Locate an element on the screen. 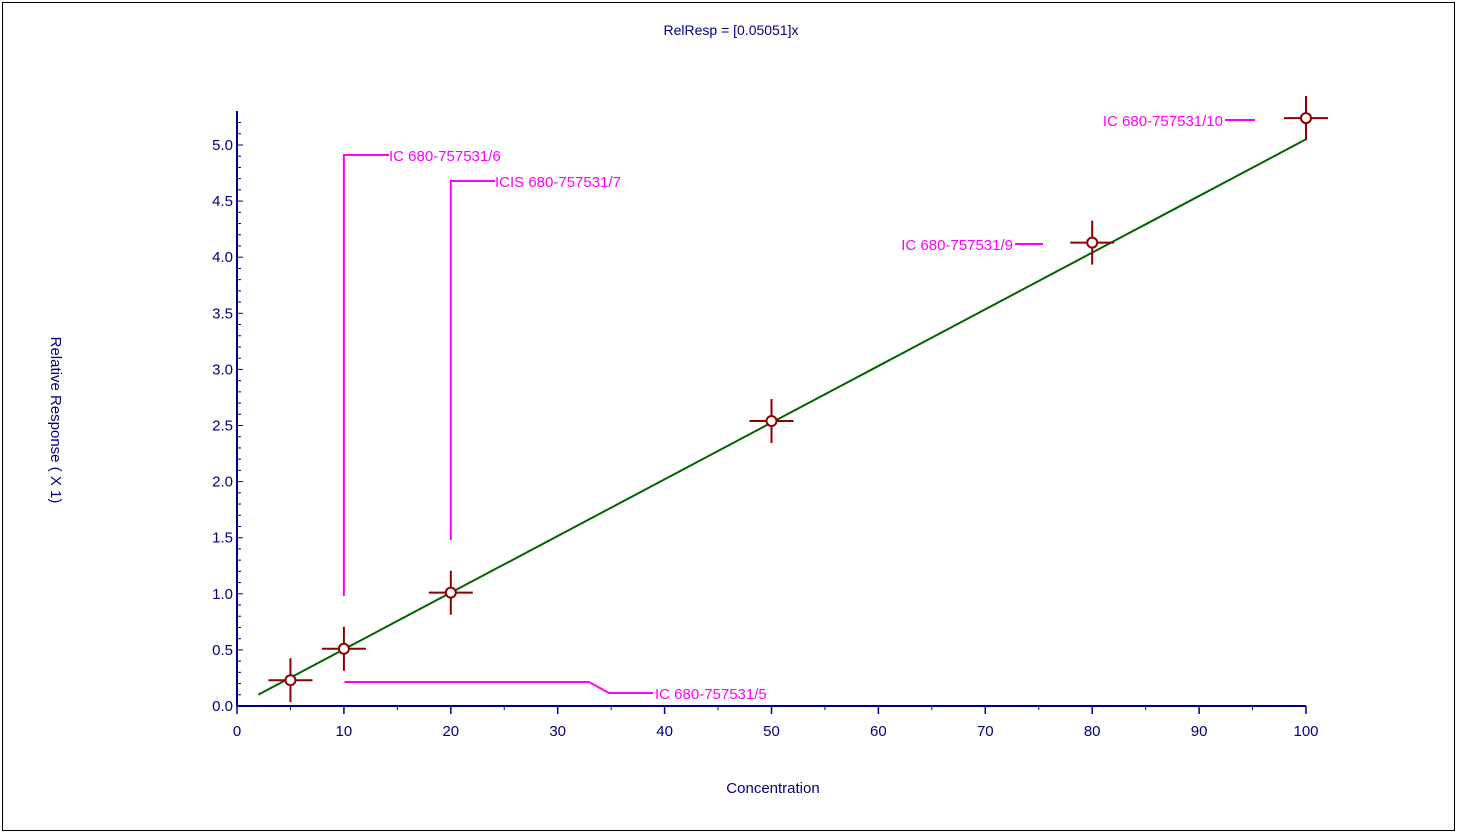 Image resolution: width=1457 pixels, height=833 pixels. annotation-label: IC 680-757531/6 is located at coordinates (445, 156).